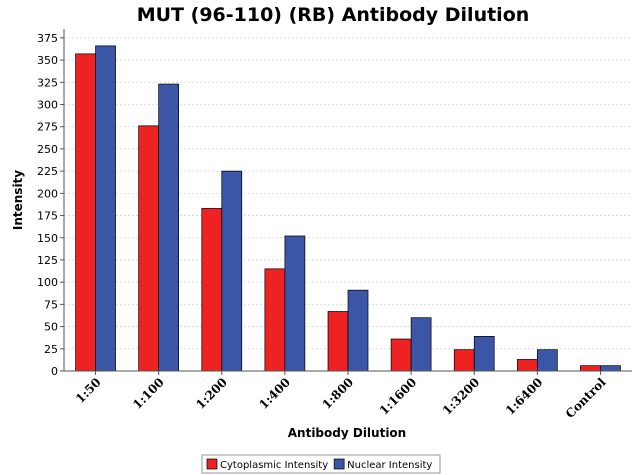 Image resolution: width=640 pixels, height=475 pixels. Describe the element at coordinates (47, 149) in the screenshot. I see `y-tick-label: 250` at that location.